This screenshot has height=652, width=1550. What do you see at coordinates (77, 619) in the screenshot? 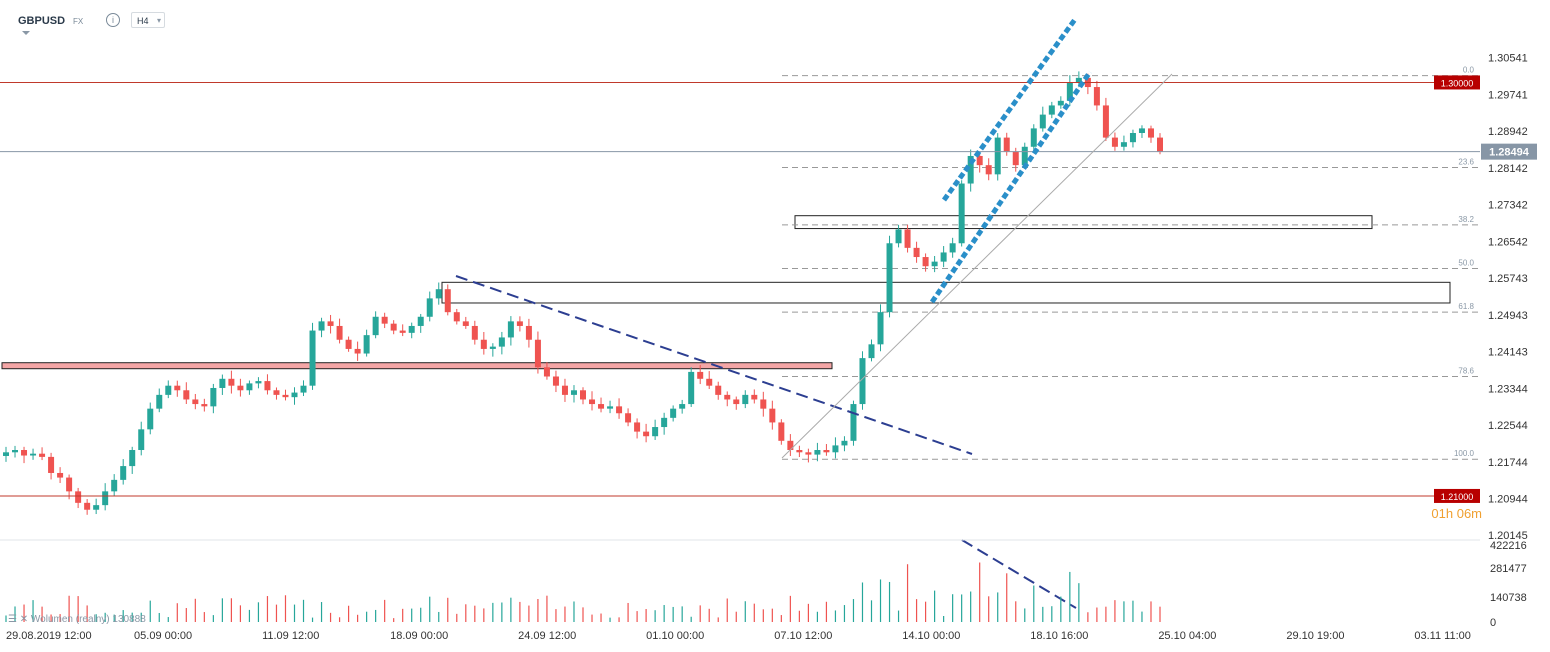
I see `volume-legend: ☰ ✕ Wolumen (realny) 130888` at bounding box center [77, 619].